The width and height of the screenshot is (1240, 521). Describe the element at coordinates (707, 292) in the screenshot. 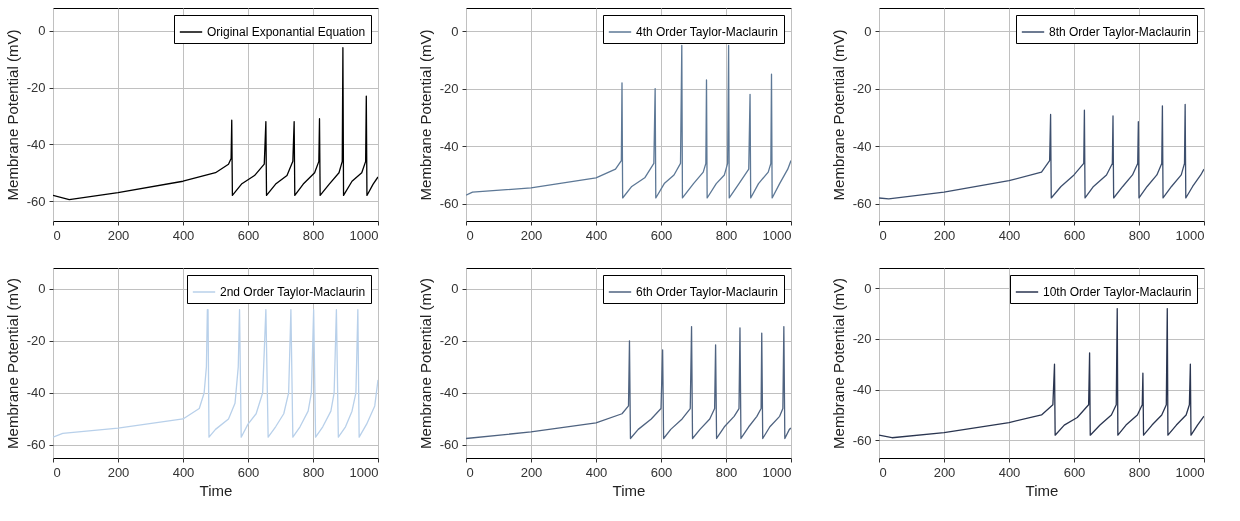

I see `legend-label: 6th Order Taylor-Maclaurin` at that location.